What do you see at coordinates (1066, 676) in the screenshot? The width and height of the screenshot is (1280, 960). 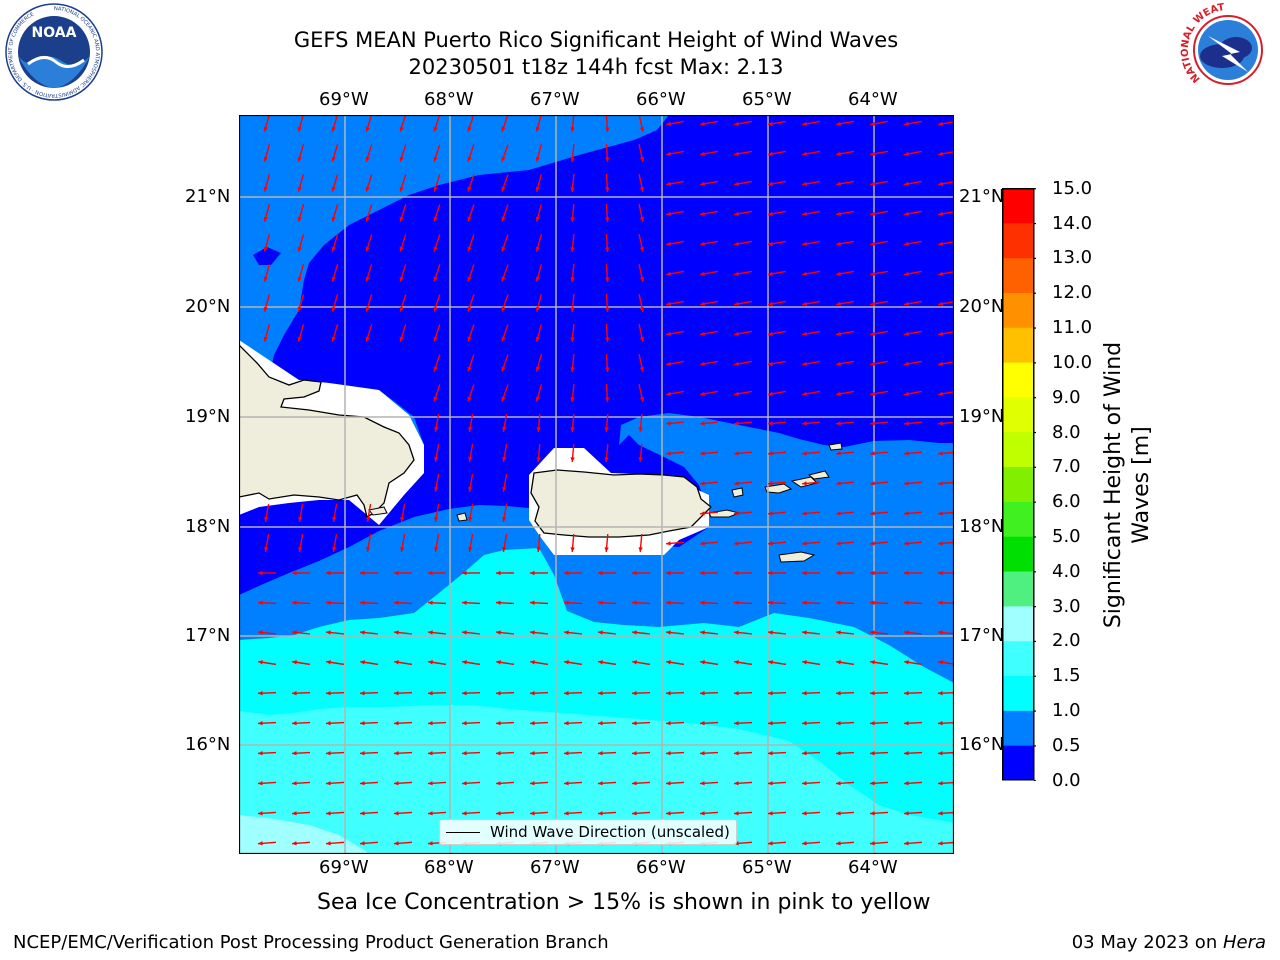 I see `colorbar-tick-label: 1.5` at bounding box center [1066, 676].